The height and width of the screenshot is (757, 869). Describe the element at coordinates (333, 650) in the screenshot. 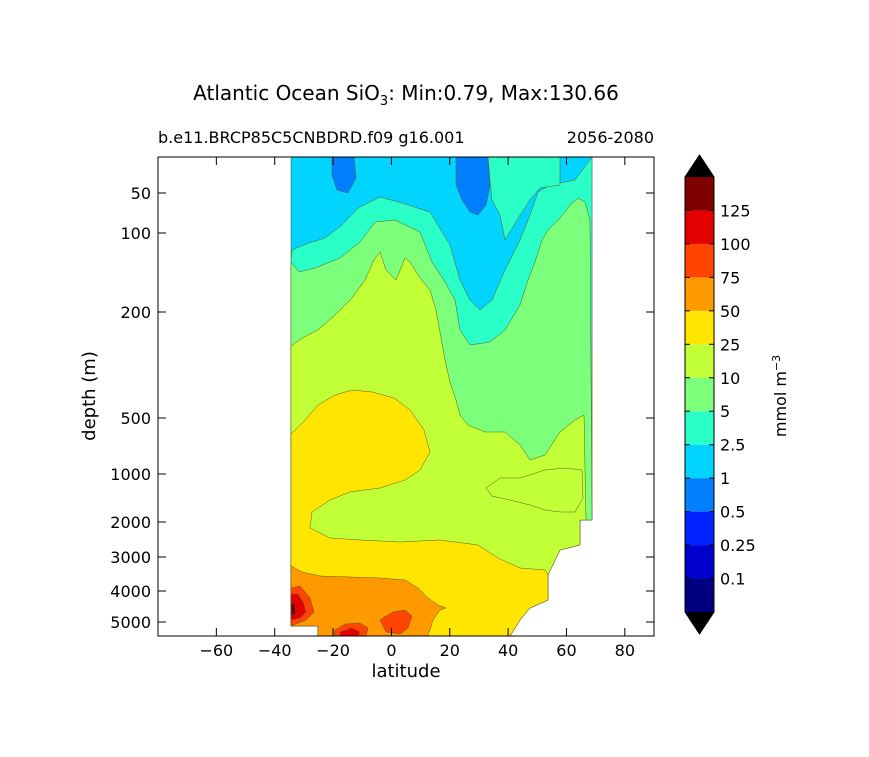

I see `x-tick-label: −20` at that location.